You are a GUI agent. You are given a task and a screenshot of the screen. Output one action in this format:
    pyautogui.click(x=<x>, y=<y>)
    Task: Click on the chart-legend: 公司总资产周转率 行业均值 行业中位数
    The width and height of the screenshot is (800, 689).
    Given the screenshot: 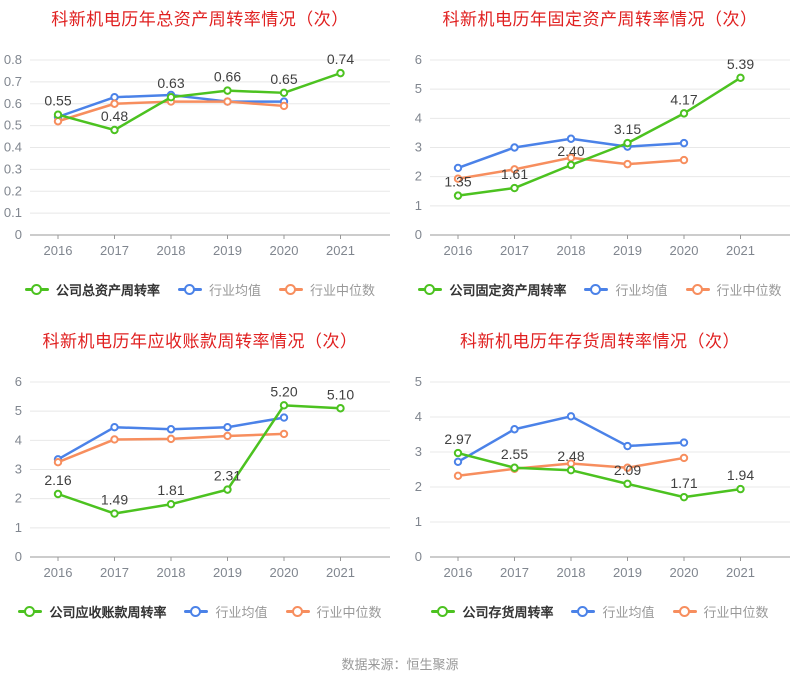 What is the action you would take?
    pyautogui.click(x=200, y=289)
    